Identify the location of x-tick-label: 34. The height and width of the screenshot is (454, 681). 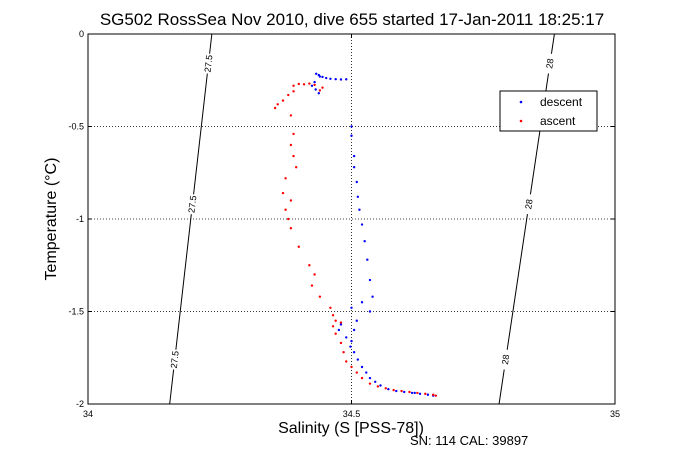
(88, 414).